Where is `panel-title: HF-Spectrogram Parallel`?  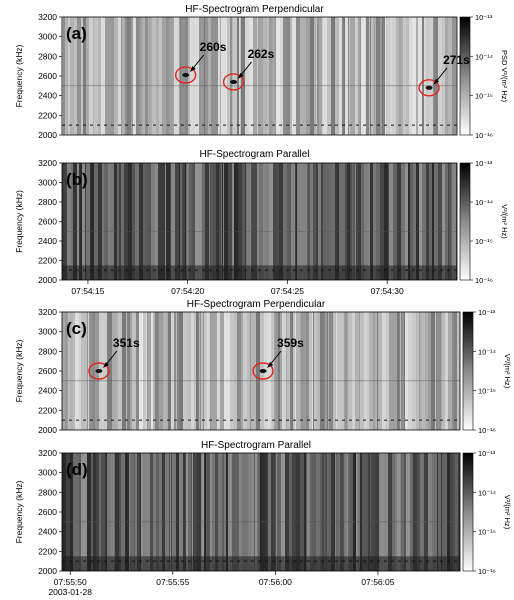 panel-title: HF-Spectrogram Parallel is located at coordinates (254, 154).